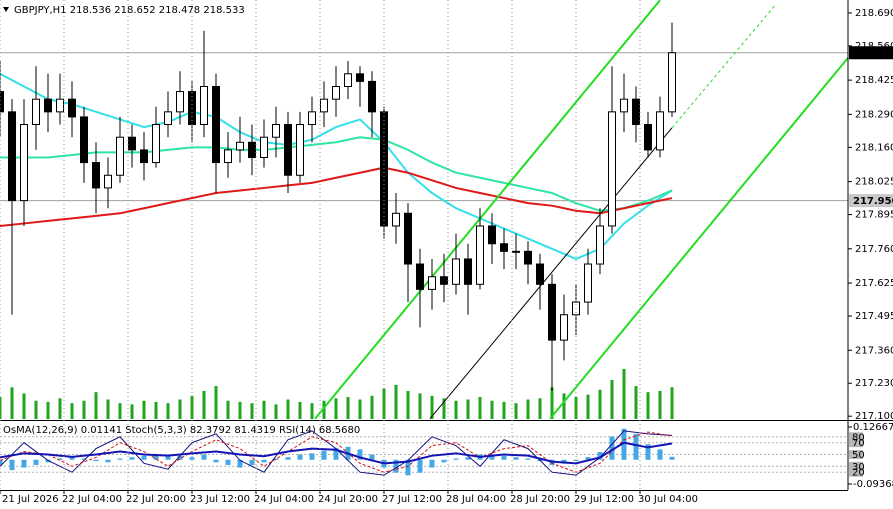  Describe the element at coordinates (156, 499) in the screenshot. I see `x-tick-label: 22 Jul 20:00` at that location.